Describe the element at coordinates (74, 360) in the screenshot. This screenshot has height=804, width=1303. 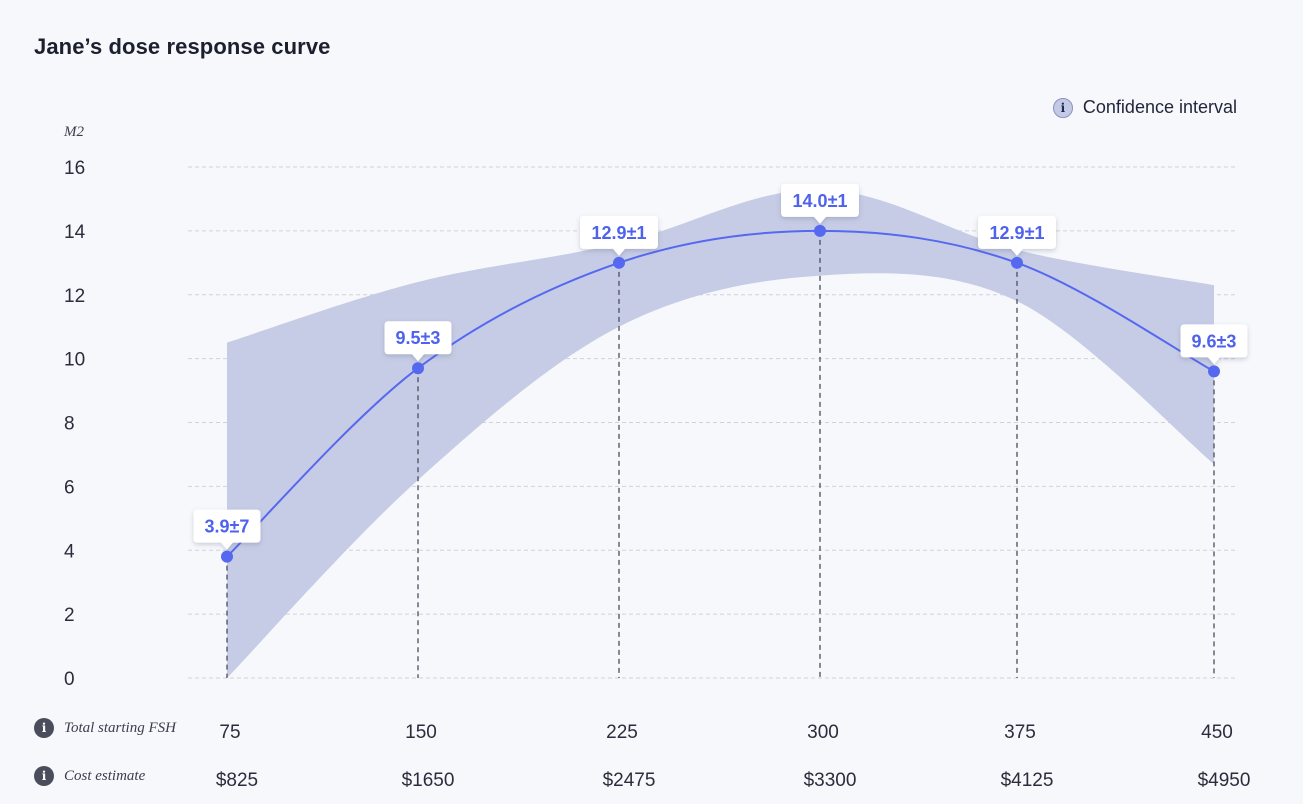
I see `y-tick-label: 10` at that location.